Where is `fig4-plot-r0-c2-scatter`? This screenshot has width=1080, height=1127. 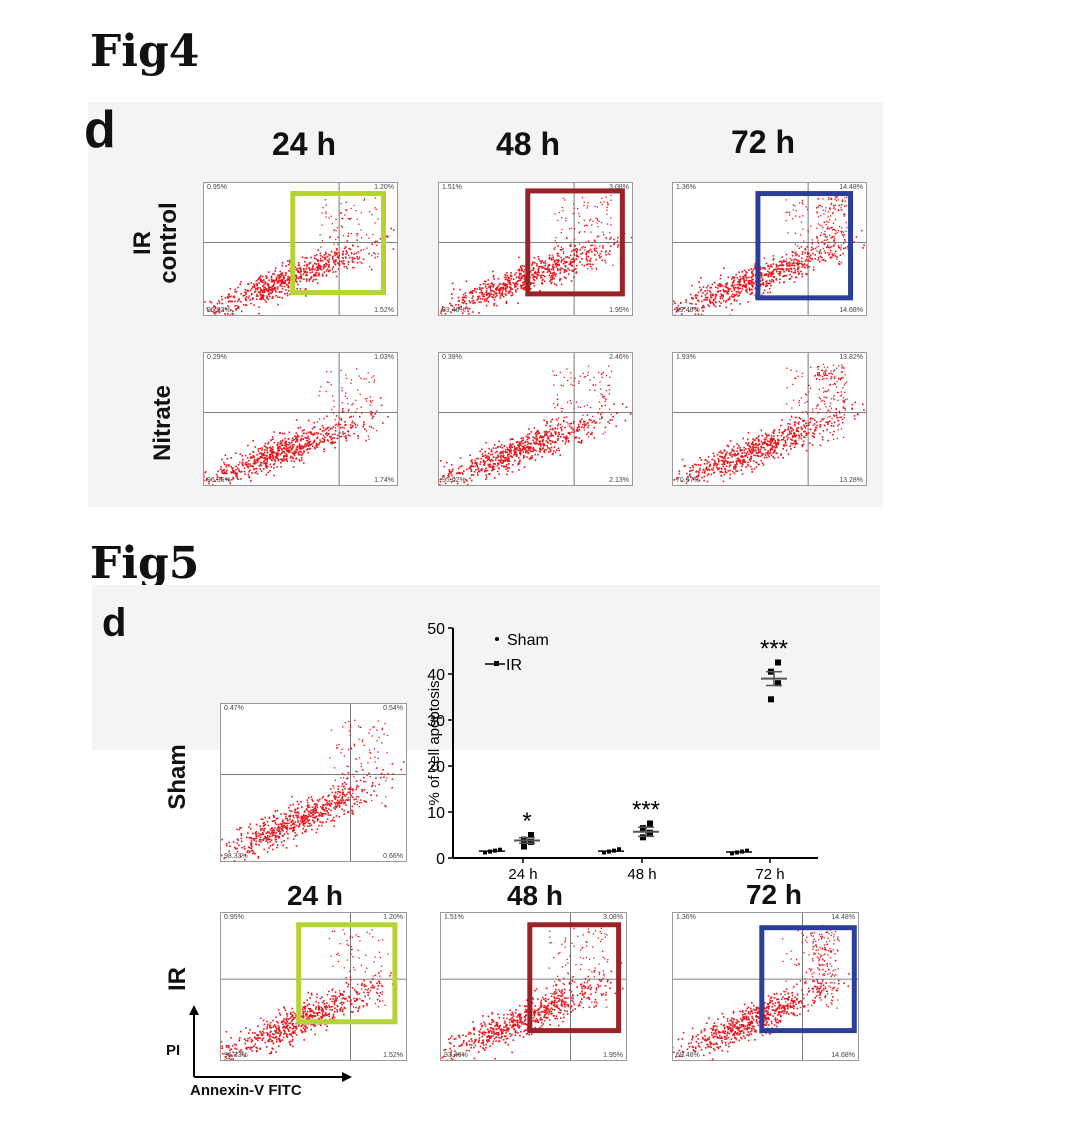
fig4-plot-r0-c2-scatter is located at coordinates (769, 249).